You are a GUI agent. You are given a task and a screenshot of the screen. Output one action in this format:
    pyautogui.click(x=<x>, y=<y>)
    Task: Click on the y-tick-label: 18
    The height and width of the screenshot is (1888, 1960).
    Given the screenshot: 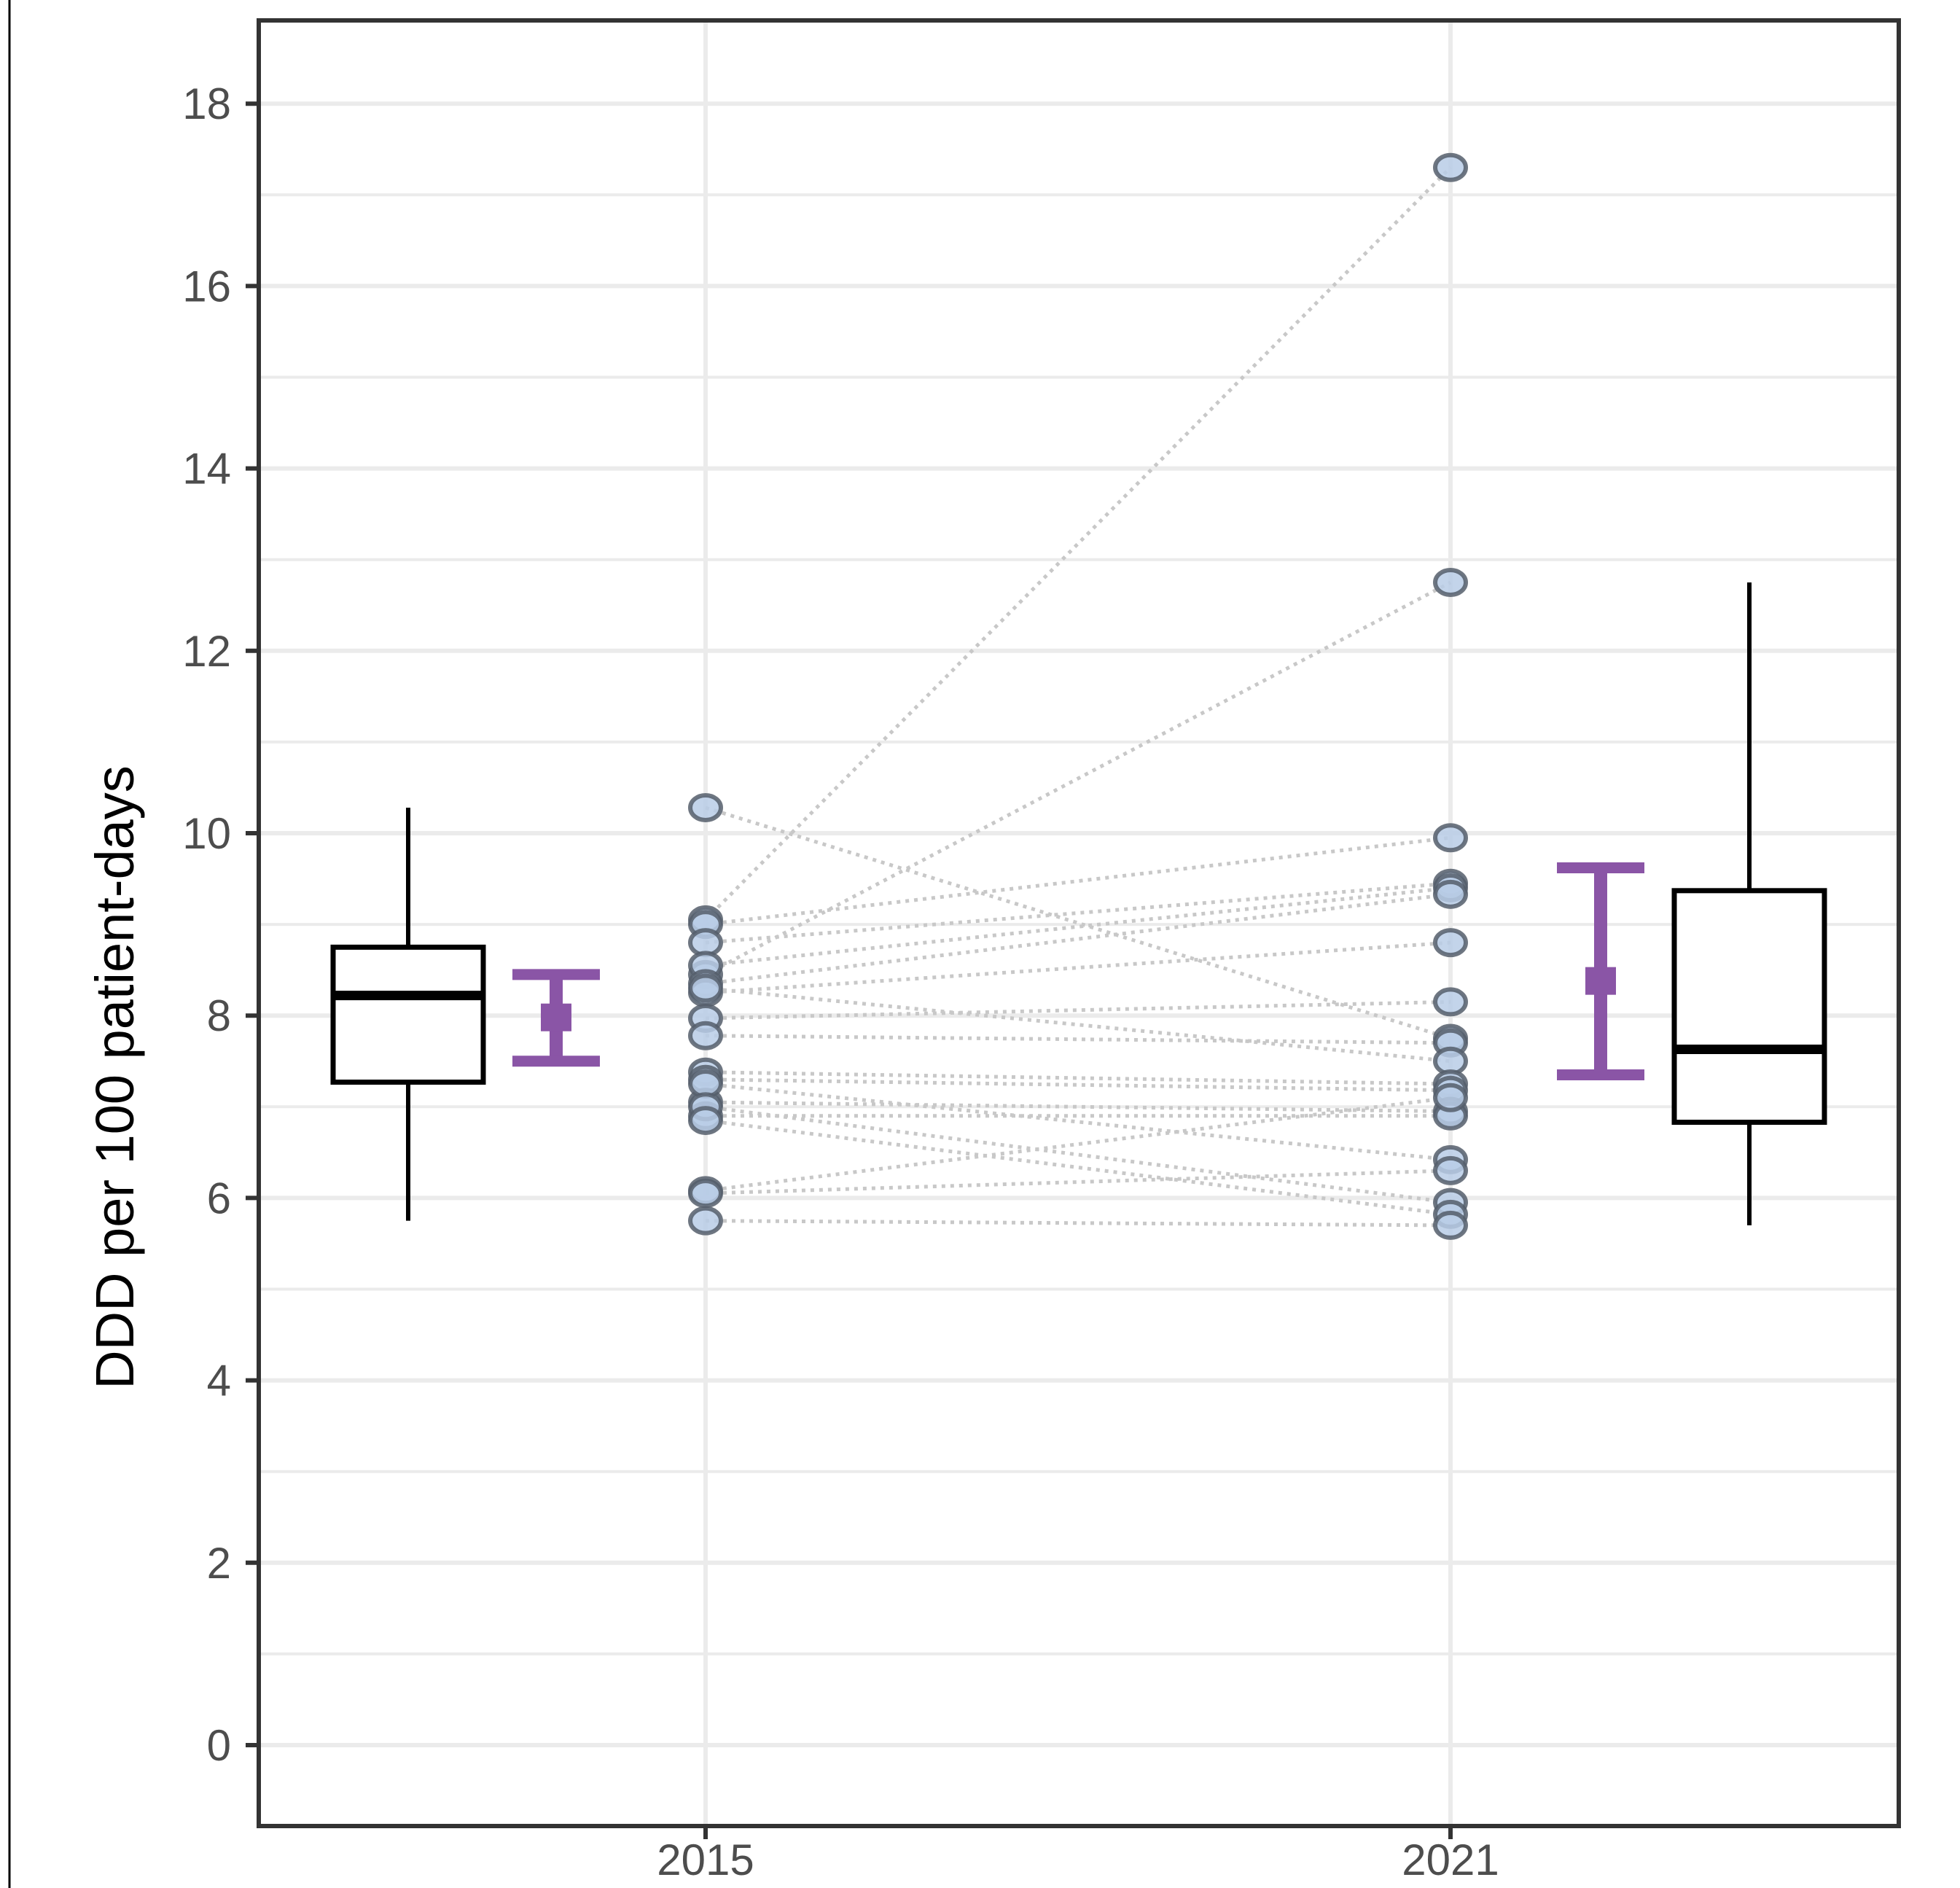 What is the action you would take?
    pyautogui.click(x=206, y=103)
    